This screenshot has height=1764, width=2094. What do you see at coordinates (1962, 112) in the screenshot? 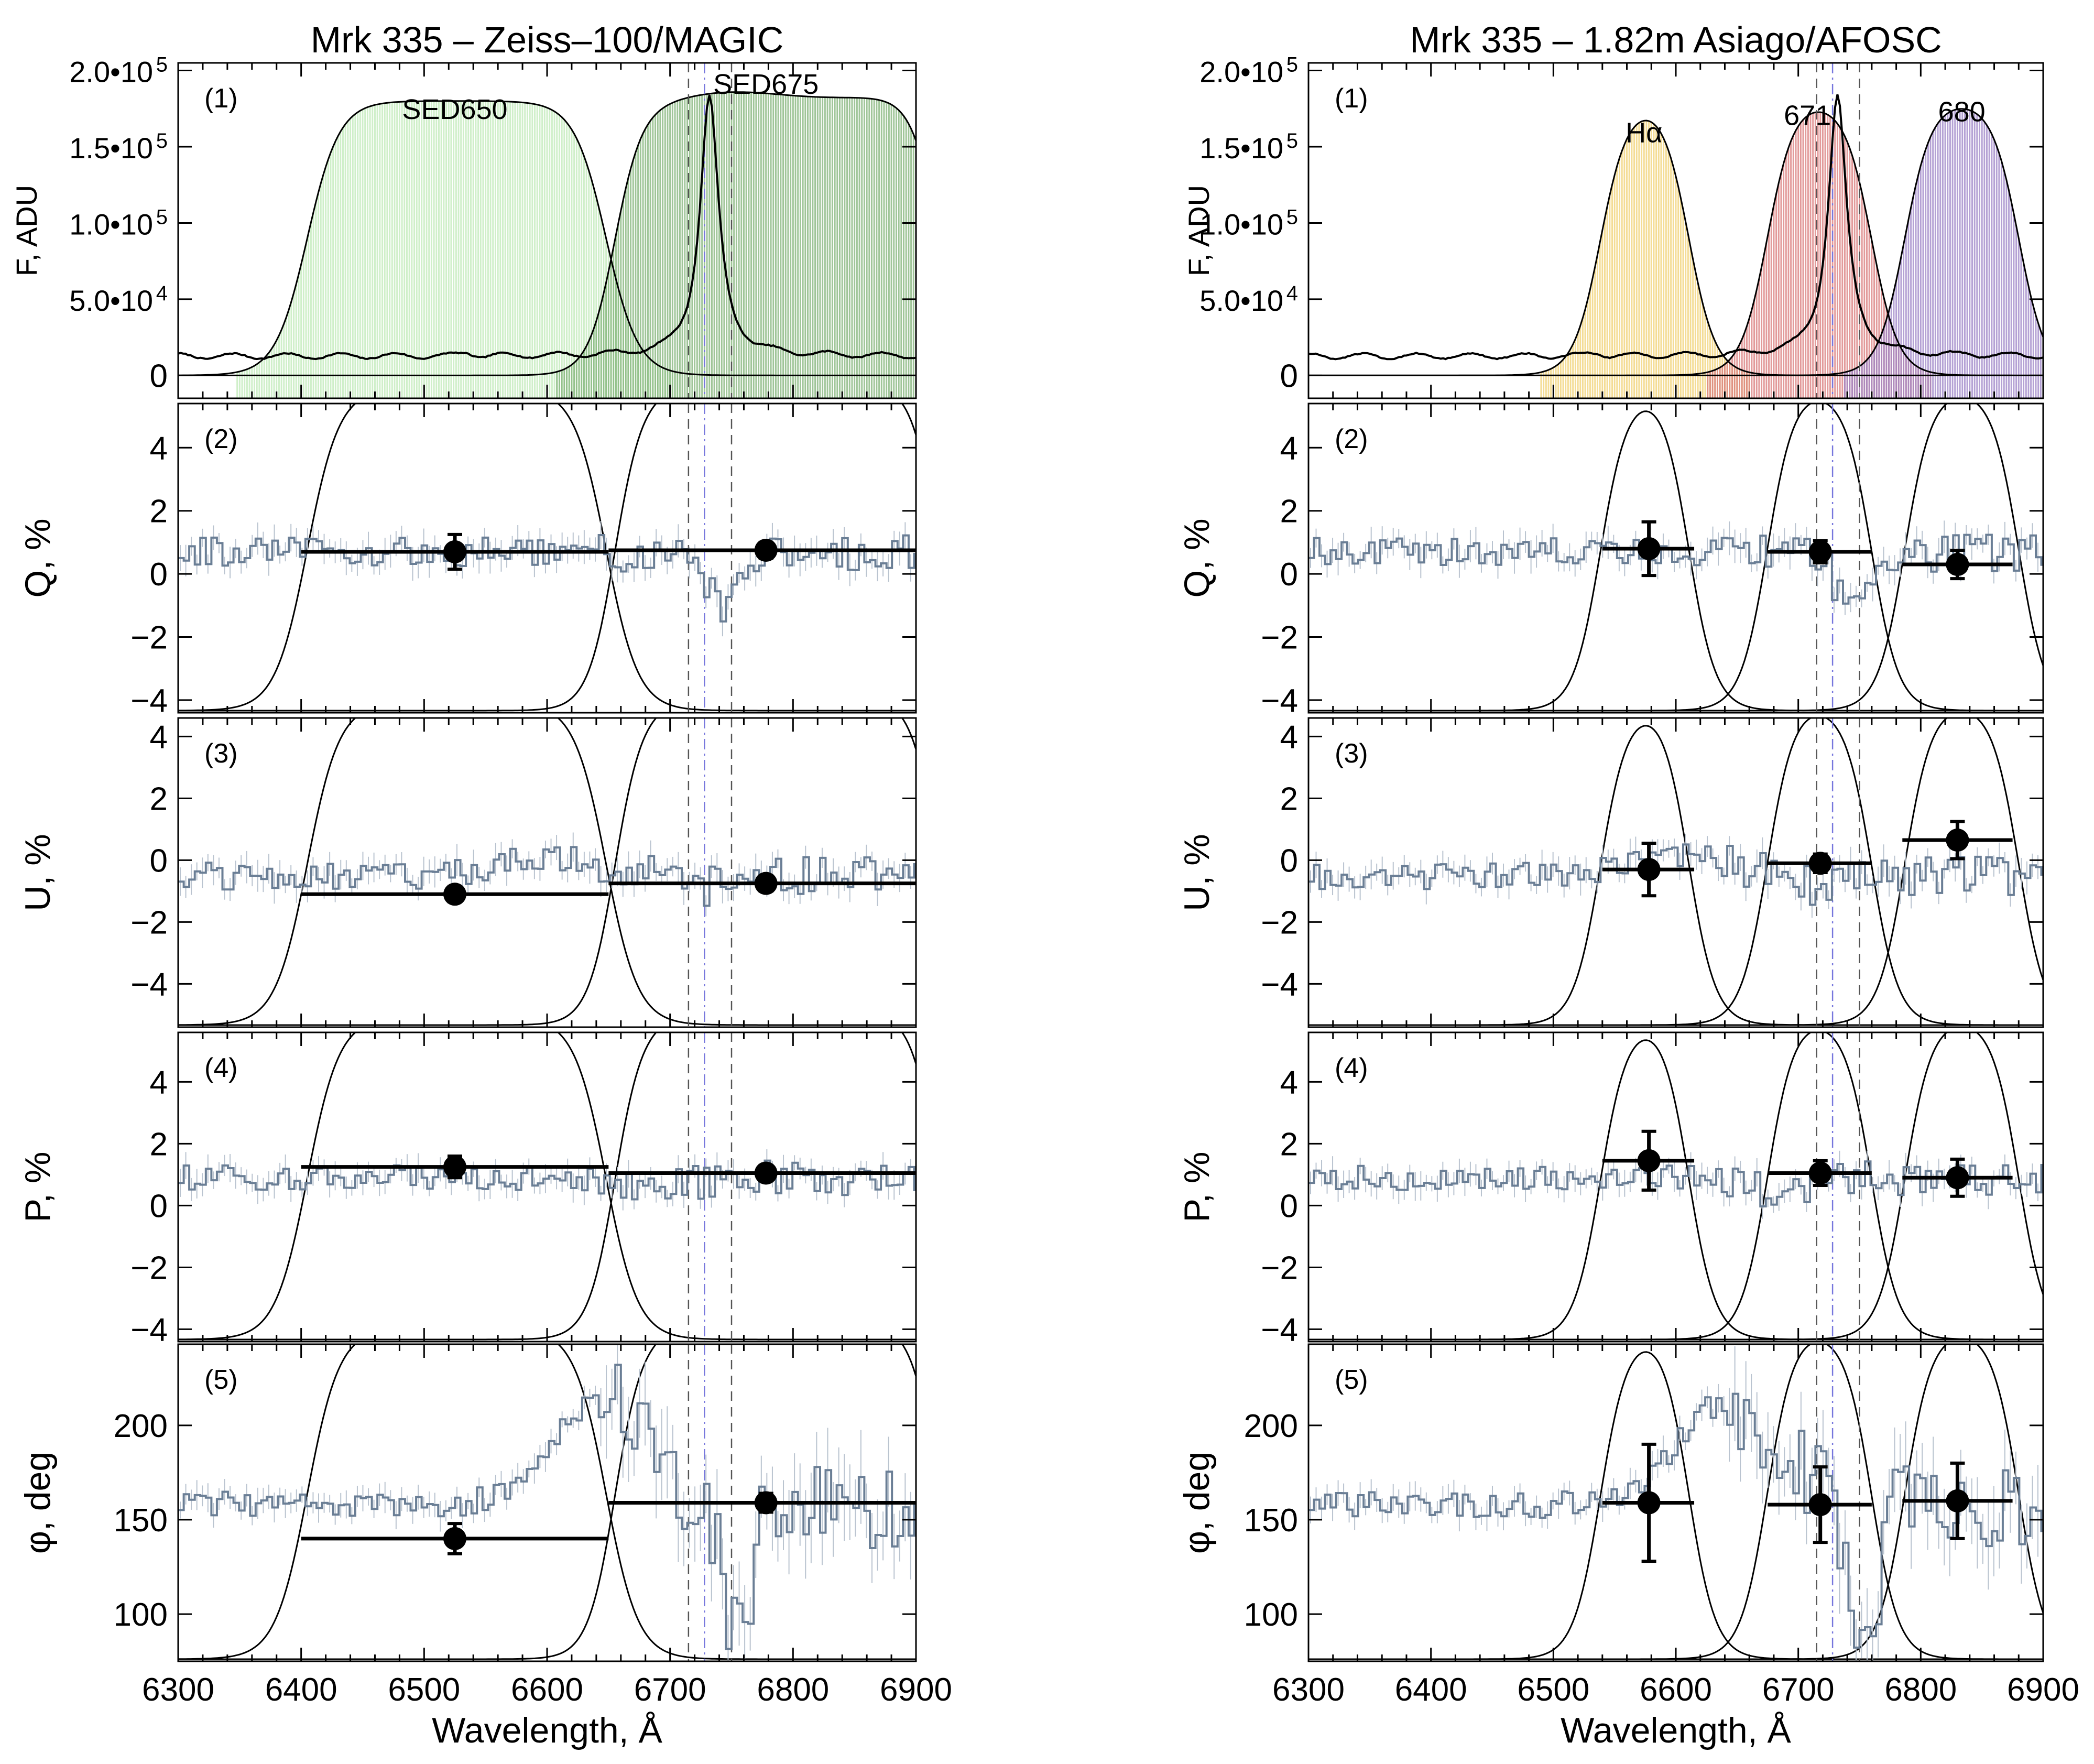
I see `filter-label: 680` at bounding box center [1962, 112].